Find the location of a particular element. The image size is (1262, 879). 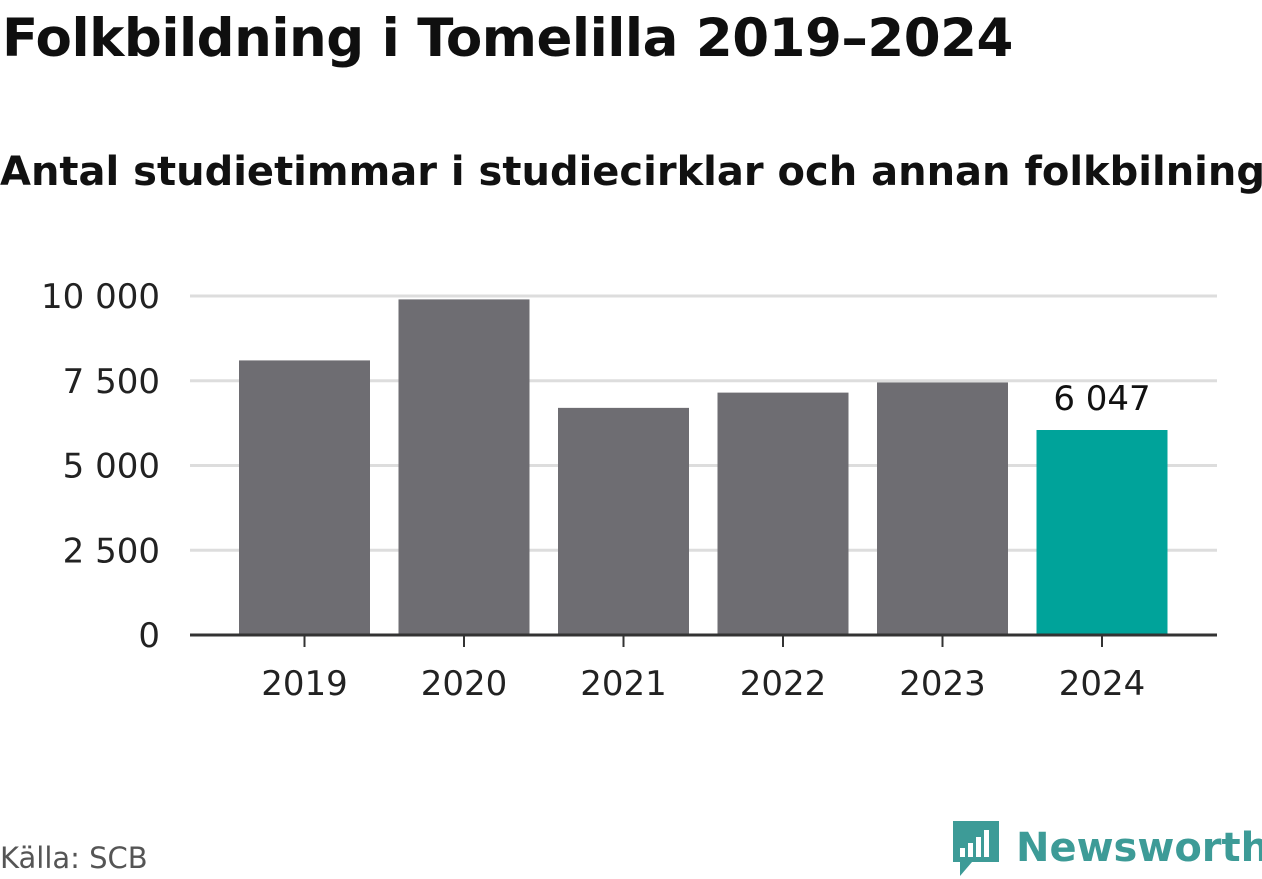

bar-2021 is located at coordinates (623, 521).